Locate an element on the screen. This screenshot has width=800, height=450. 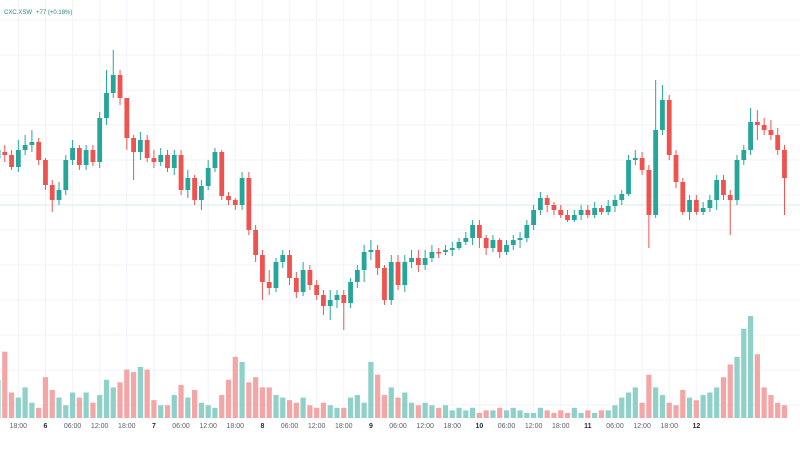
time-axis-label: 10 is located at coordinates (479, 426).